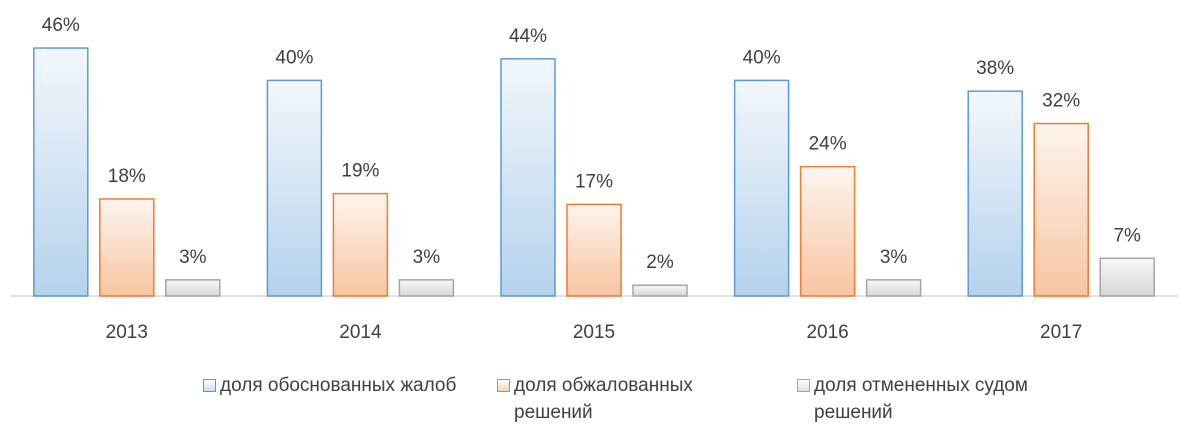  I want to click on legend-item: доля обоснованных жалоб, so click(331, 385).